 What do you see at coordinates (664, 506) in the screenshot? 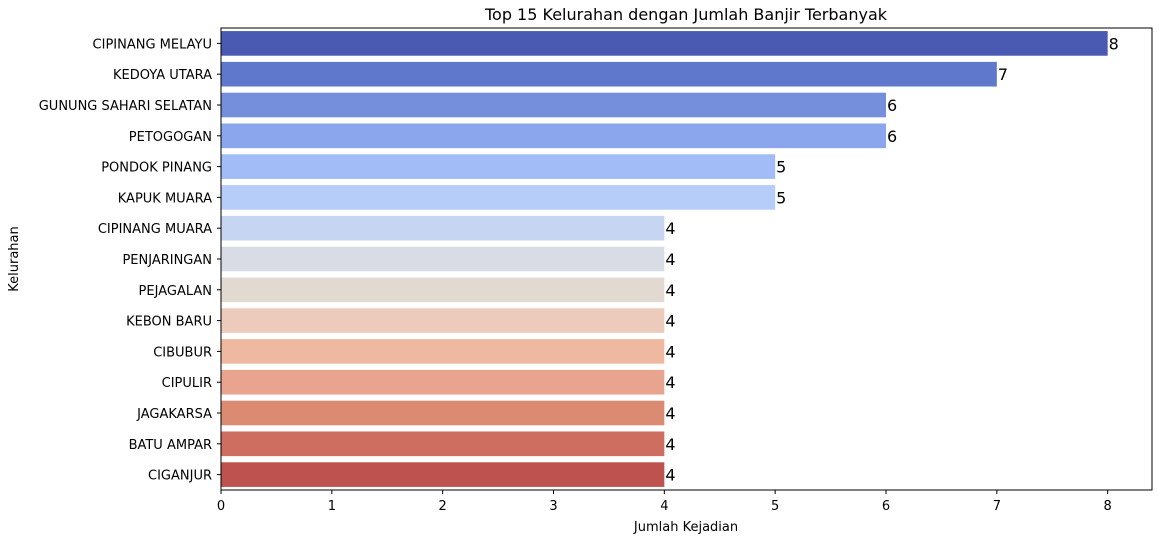
I see `x-tick-label: 4` at bounding box center [664, 506].